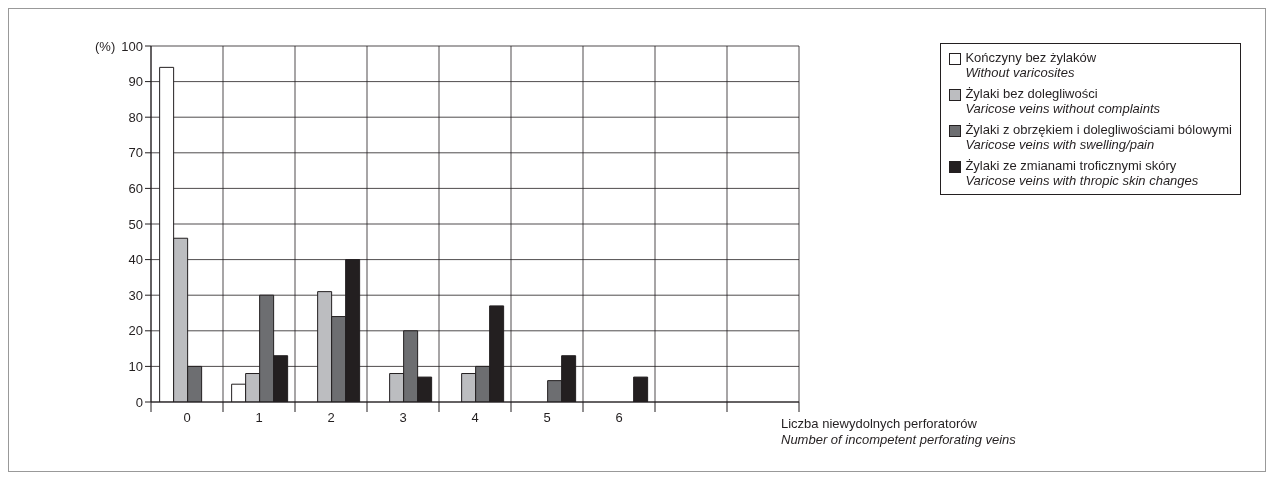  I want to click on y-tick-label: 0, so click(139, 402).